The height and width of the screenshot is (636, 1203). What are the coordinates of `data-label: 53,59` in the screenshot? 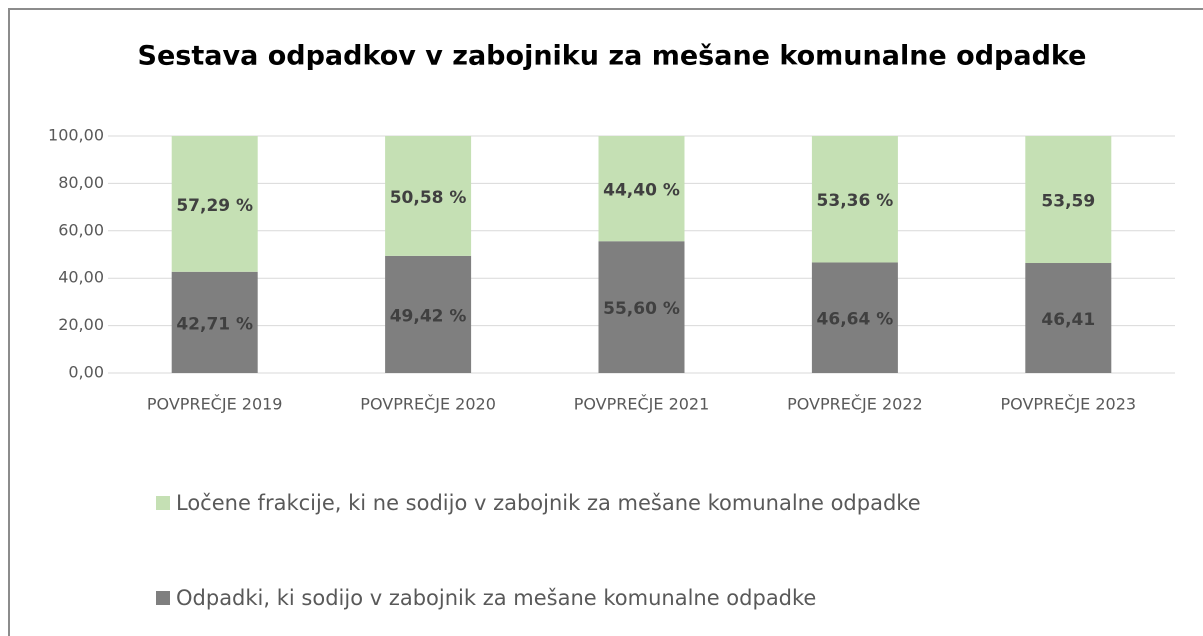 It's located at (1068, 202).